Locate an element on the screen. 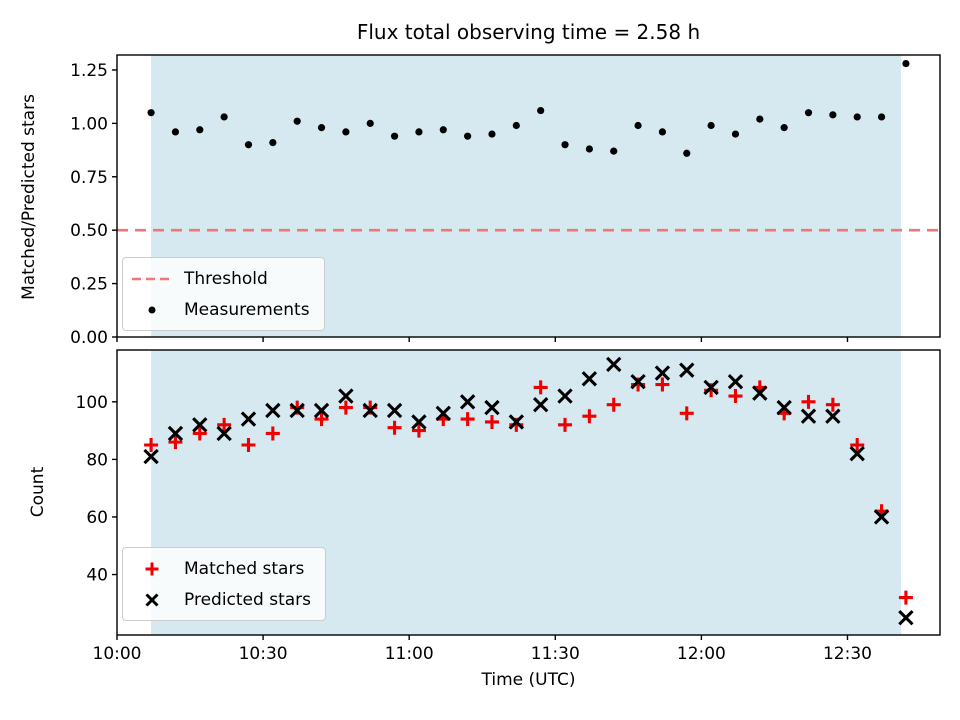 The height and width of the screenshot is (720, 960). y-tick-label: 0.00 is located at coordinates (89, 338).